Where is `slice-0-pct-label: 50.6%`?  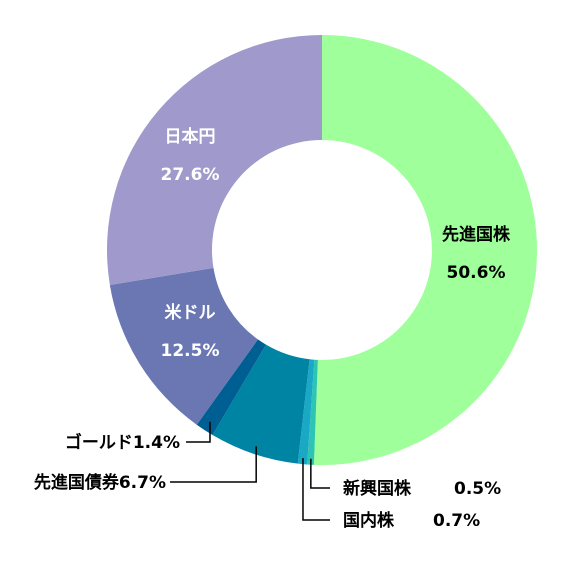 slice-0-pct-label: 50.6% is located at coordinates (476, 273).